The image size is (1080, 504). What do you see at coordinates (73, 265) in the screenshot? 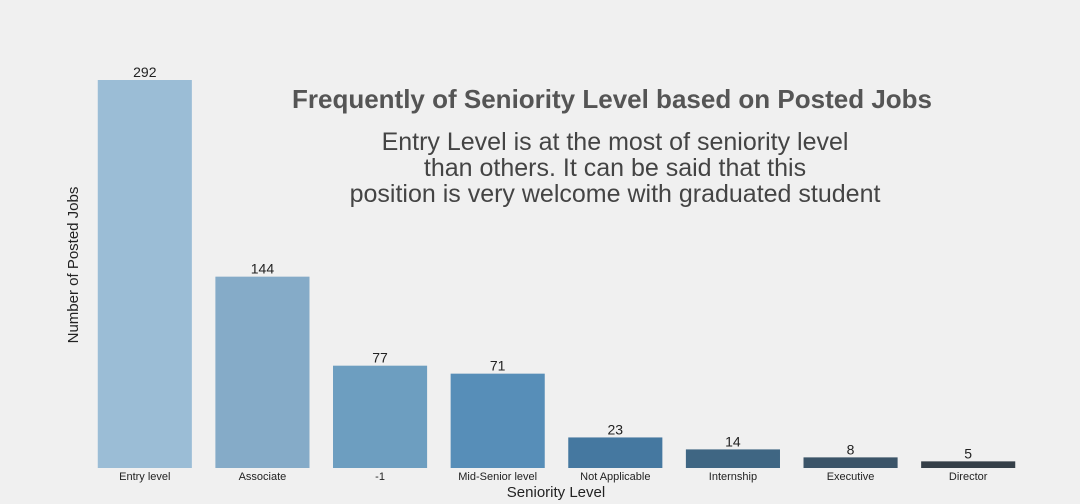
I see `y-axis-label: Number of Posted Jobs` at bounding box center [73, 265].